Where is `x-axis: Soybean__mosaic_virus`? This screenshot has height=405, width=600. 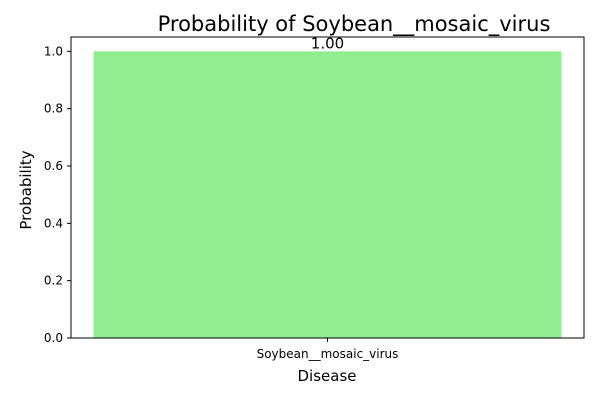 x-axis: Soybean__mosaic_virus is located at coordinates (328, 349).